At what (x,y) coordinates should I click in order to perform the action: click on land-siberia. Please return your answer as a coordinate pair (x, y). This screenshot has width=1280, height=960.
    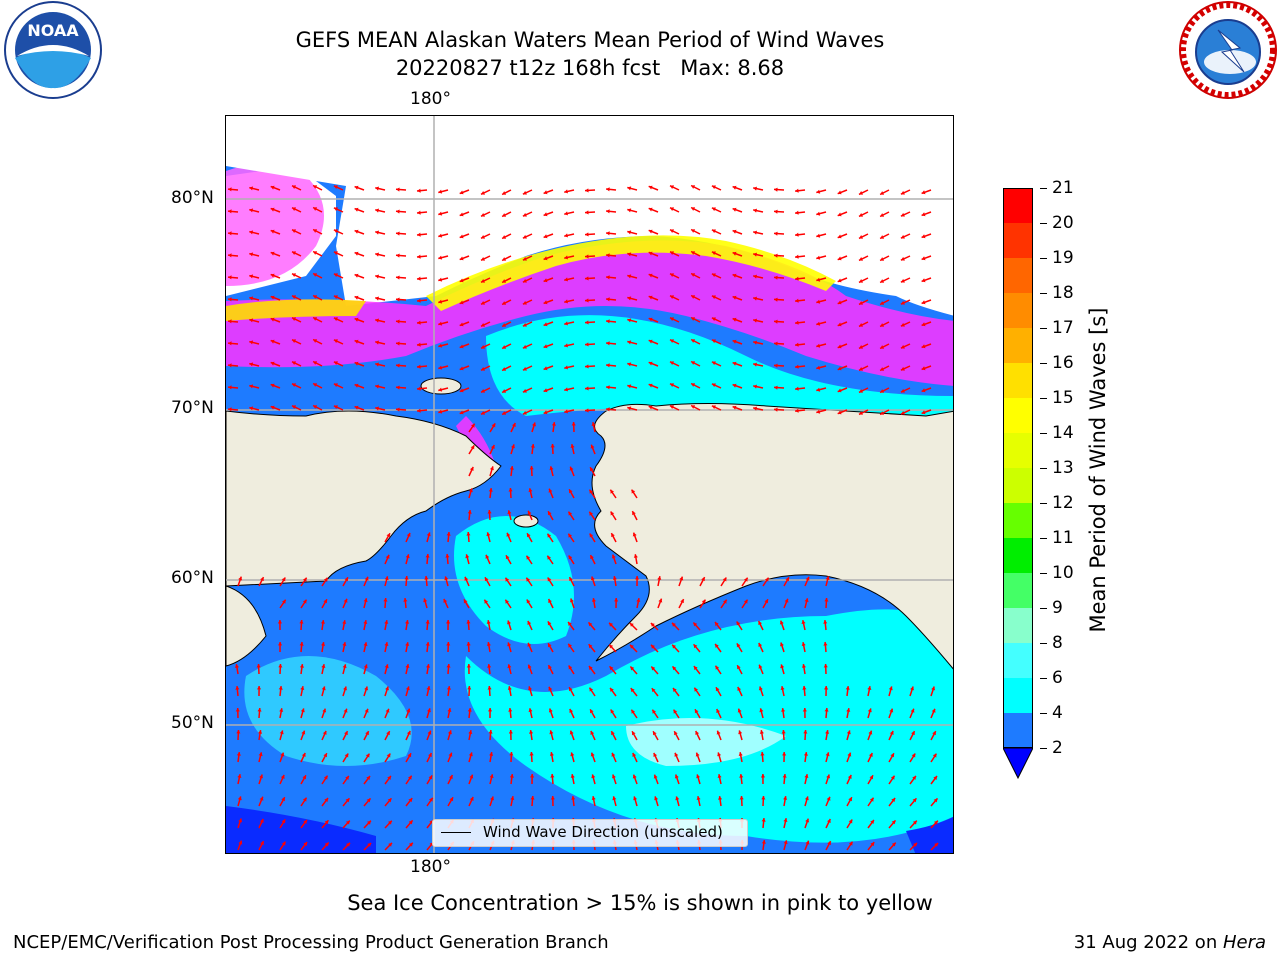
    Looking at the image, I should click on (364, 498).